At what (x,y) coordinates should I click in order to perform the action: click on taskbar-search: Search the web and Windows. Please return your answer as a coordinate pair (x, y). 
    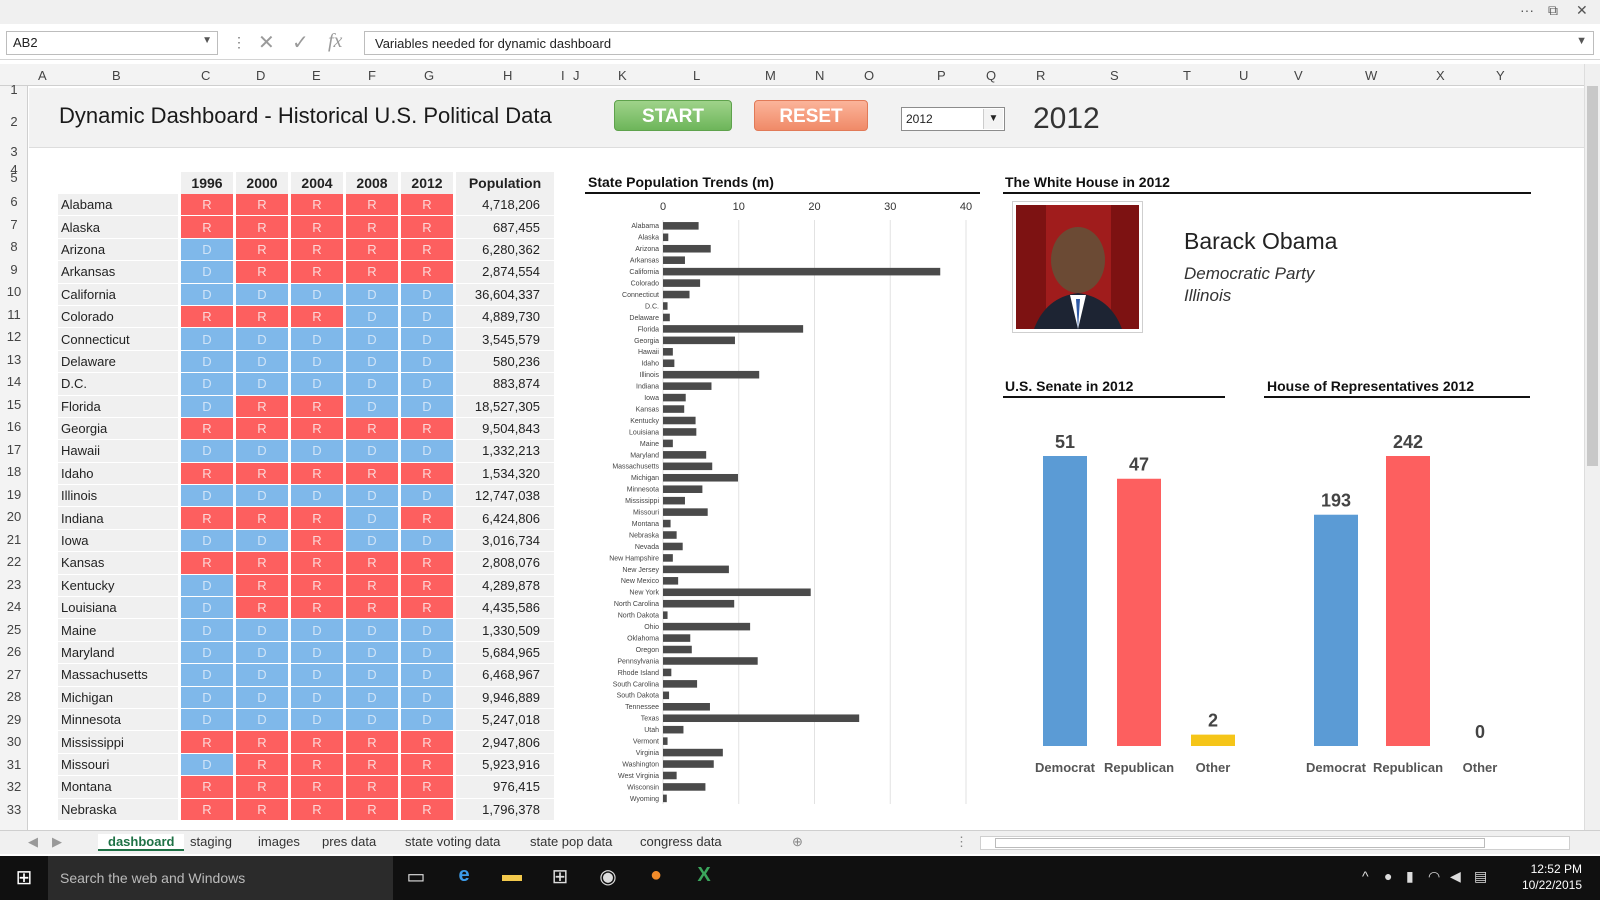
    Looking at the image, I should click on (220, 878).